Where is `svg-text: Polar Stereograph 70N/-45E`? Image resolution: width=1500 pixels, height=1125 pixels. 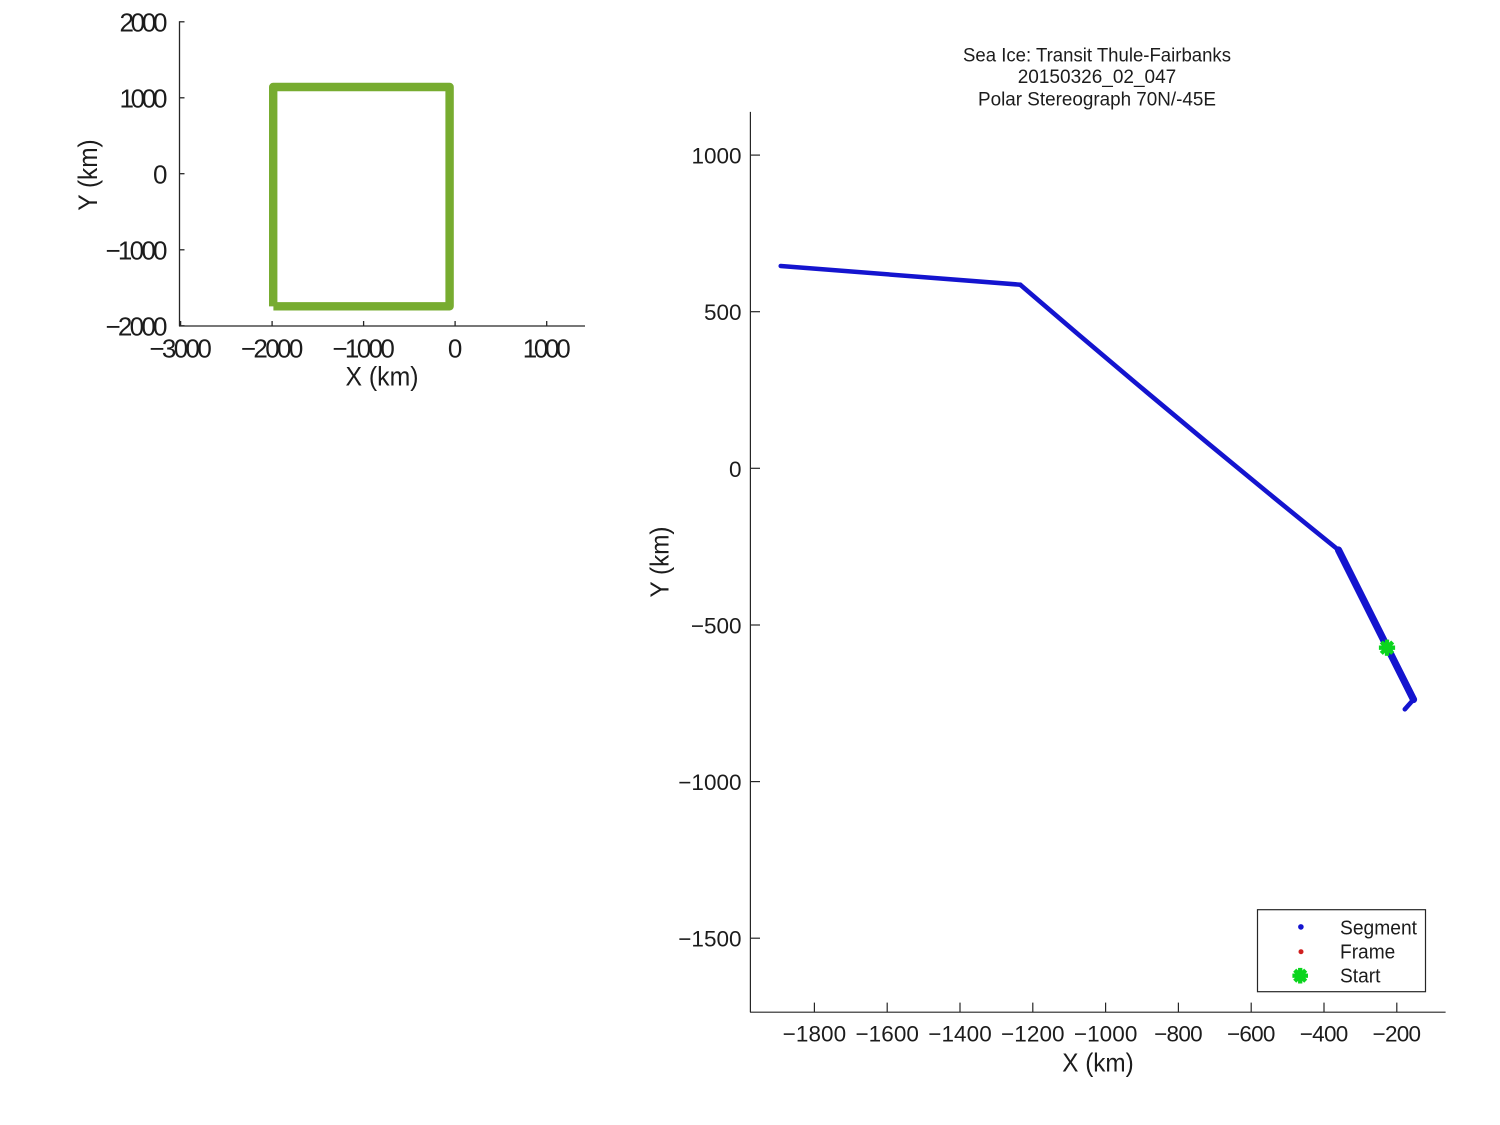
svg-text: Polar Stereograph 70N/-45E is located at coordinates (1097, 99).